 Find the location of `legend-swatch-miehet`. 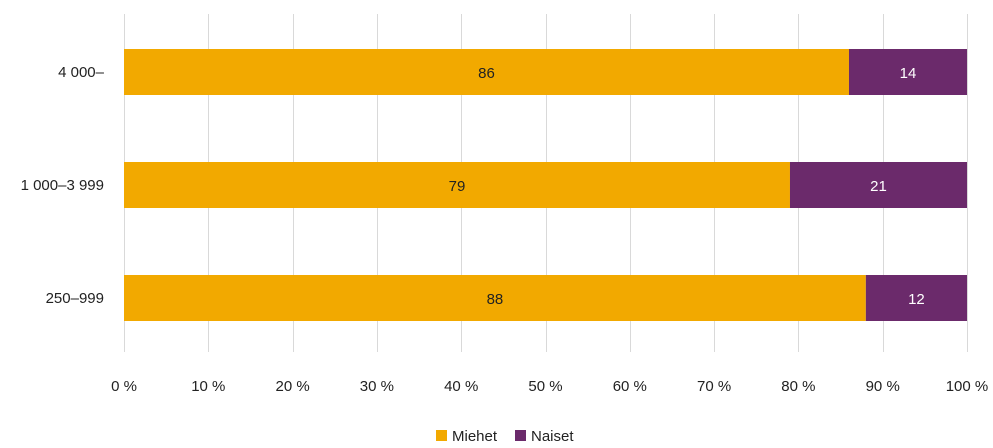

legend-swatch-miehet is located at coordinates (441, 435).